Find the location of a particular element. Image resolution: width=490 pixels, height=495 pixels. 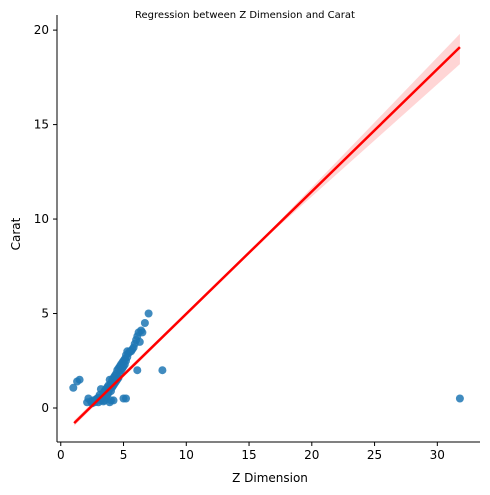

y-tick-label: 5 is located at coordinates (45, 314).